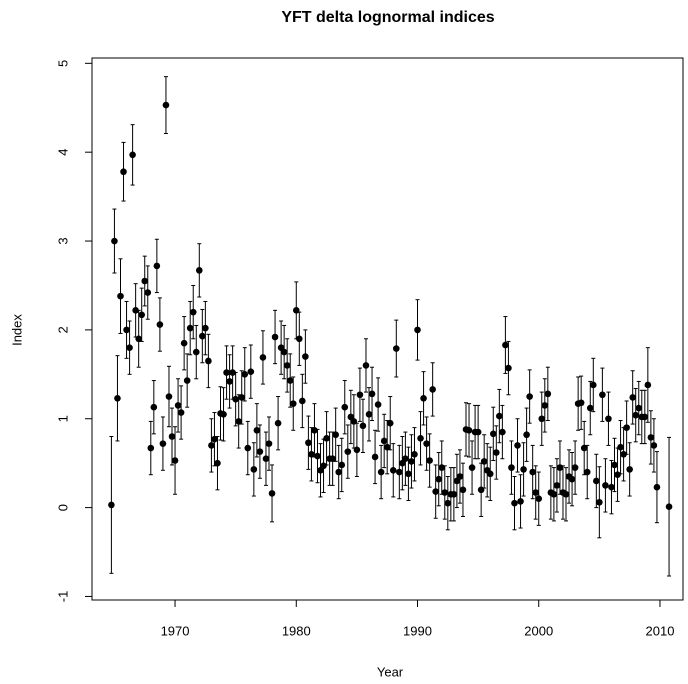 This screenshot has width=688, height=684. What do you see at coordinates (62, 152) in the screenshot?
I see `y-tick-label: 4` at bounding box center [62, 152].